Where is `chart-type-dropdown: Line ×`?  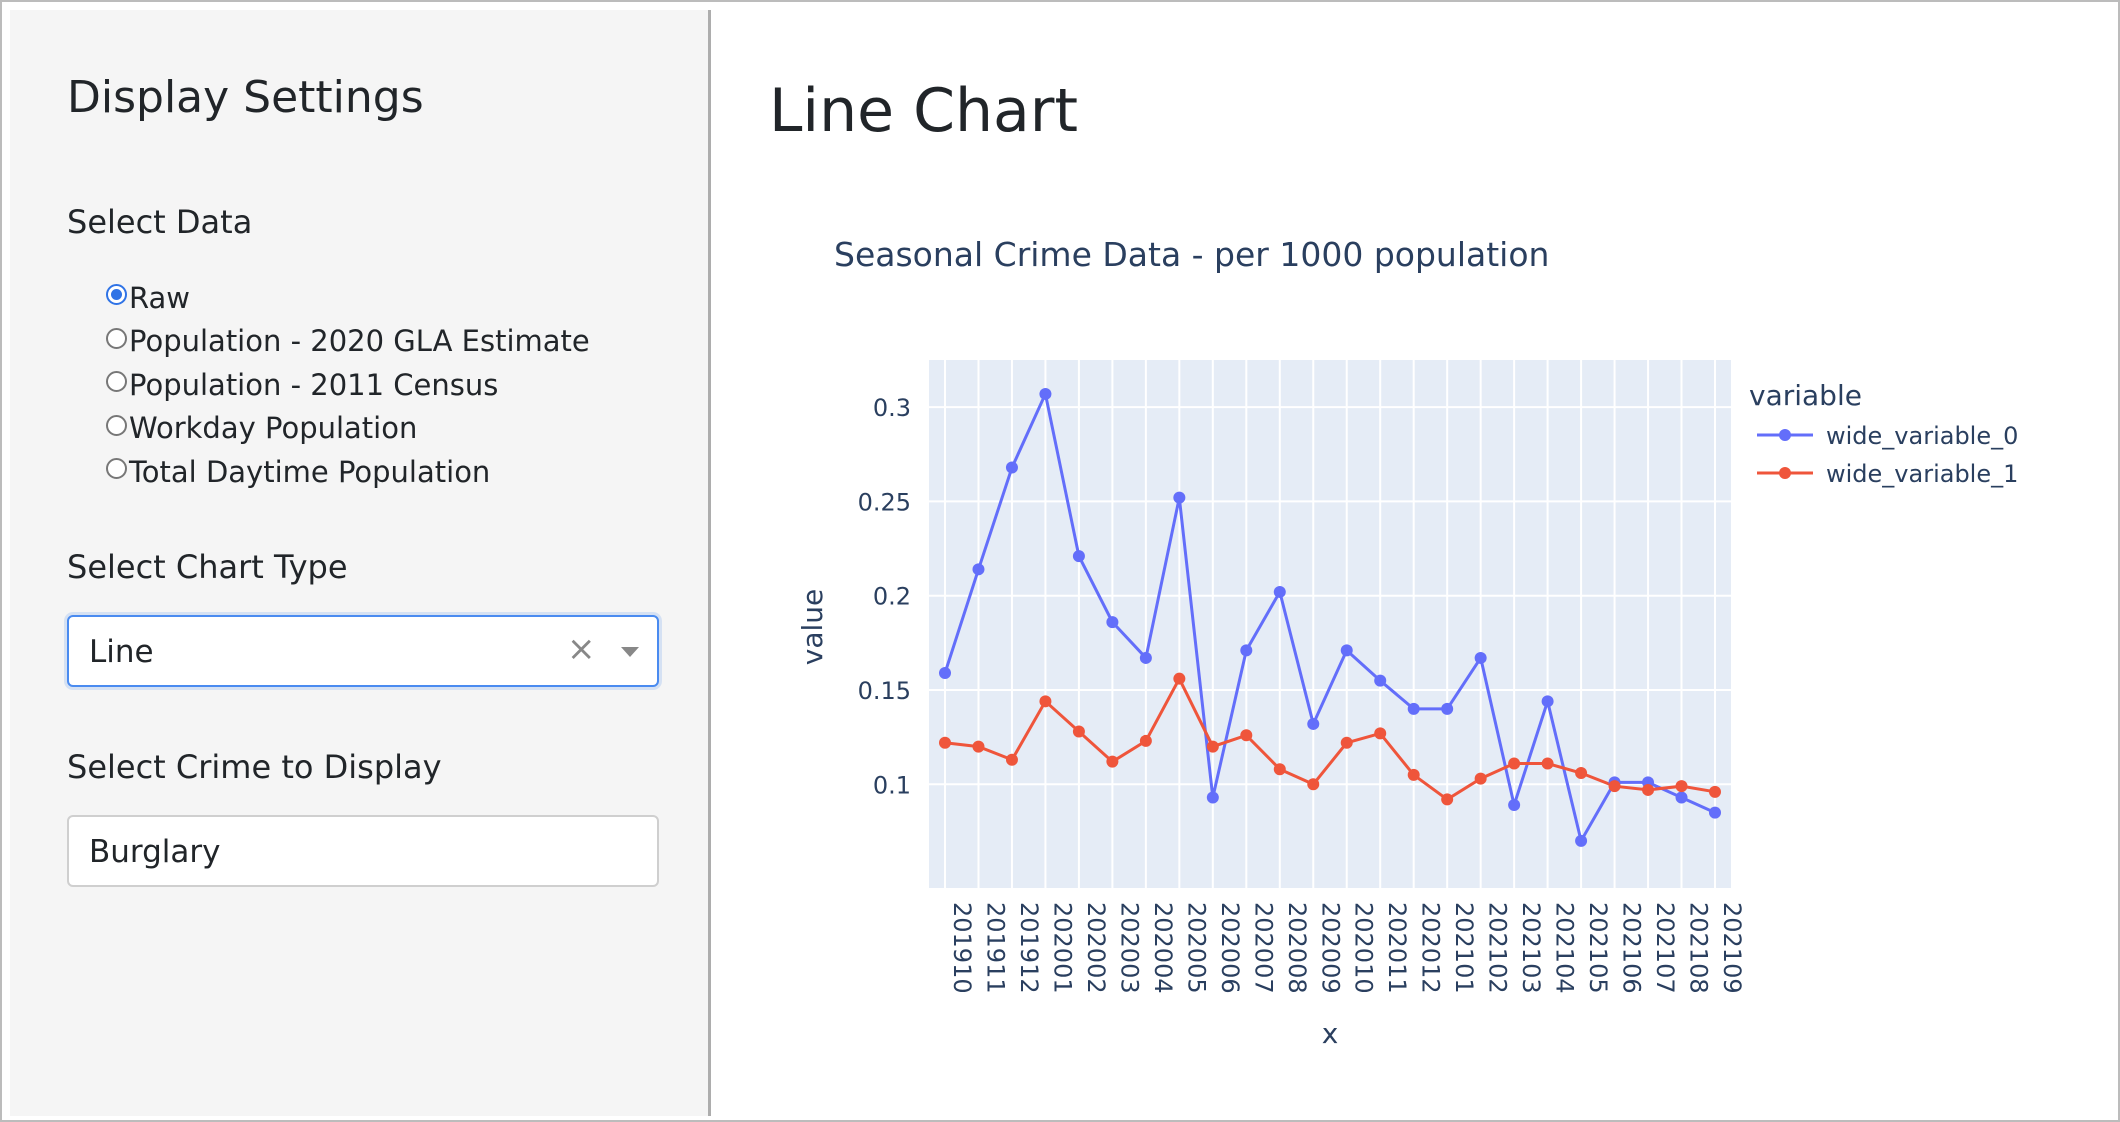
chart-type-dropdown: Line × is located at coordinates (363, 651).